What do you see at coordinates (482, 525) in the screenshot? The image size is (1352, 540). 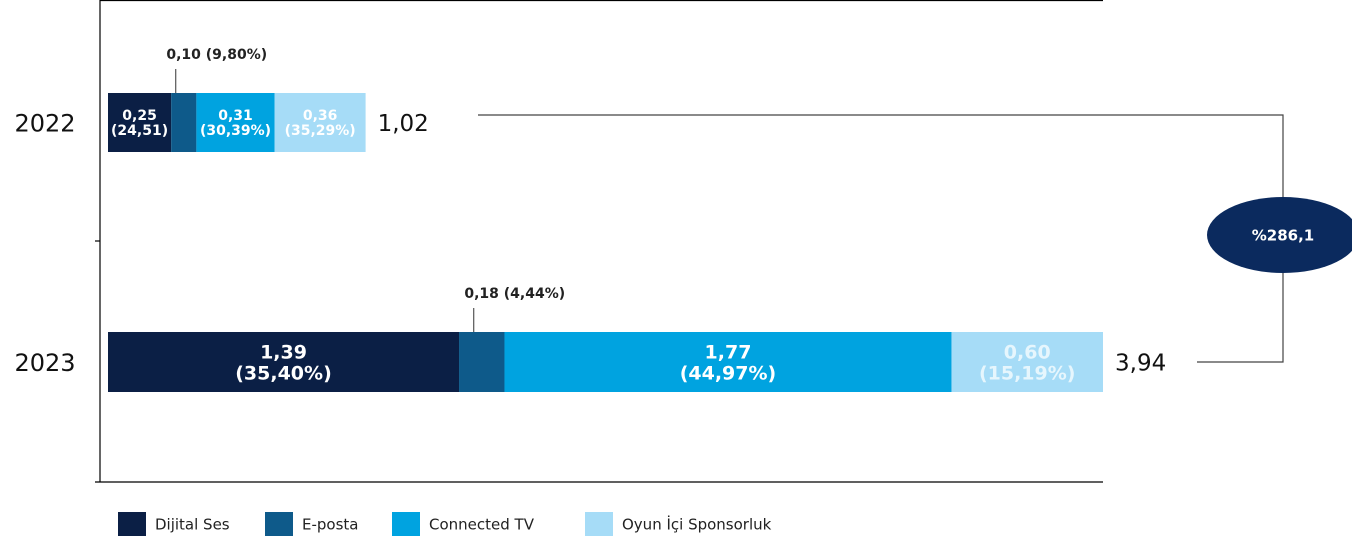 I see `legend-label: Connected TV` at bounding box center [482, 525].